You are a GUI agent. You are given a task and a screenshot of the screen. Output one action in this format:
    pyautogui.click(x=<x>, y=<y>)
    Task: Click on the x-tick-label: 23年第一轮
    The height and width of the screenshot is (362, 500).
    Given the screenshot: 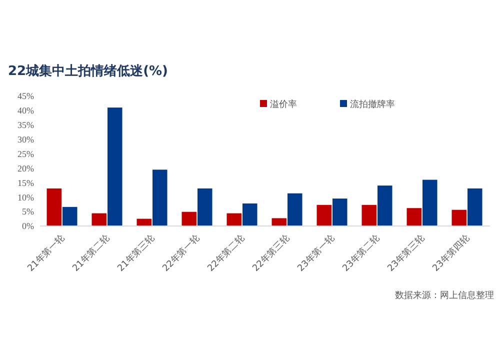 What is the action you would take?
    pyautogui.click(x=316, y=253)
    